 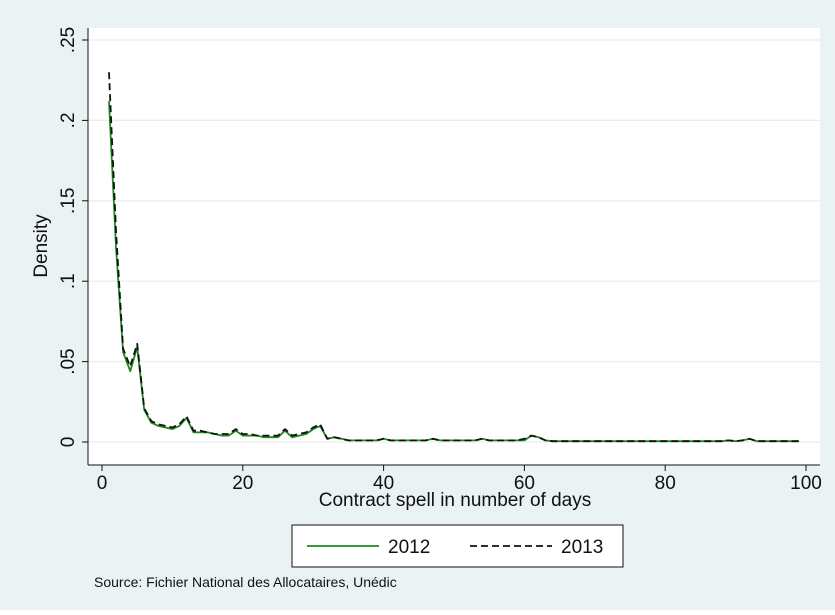 What do you see at coordinates (806, 483) in the screenshot?
I see `x-tick-label: 100` at bounding box center [806, 483].